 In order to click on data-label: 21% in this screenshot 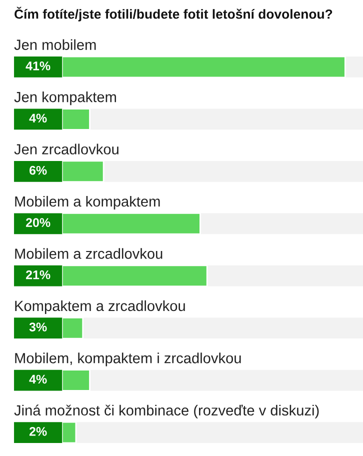, I will do `click(38, 275)`.